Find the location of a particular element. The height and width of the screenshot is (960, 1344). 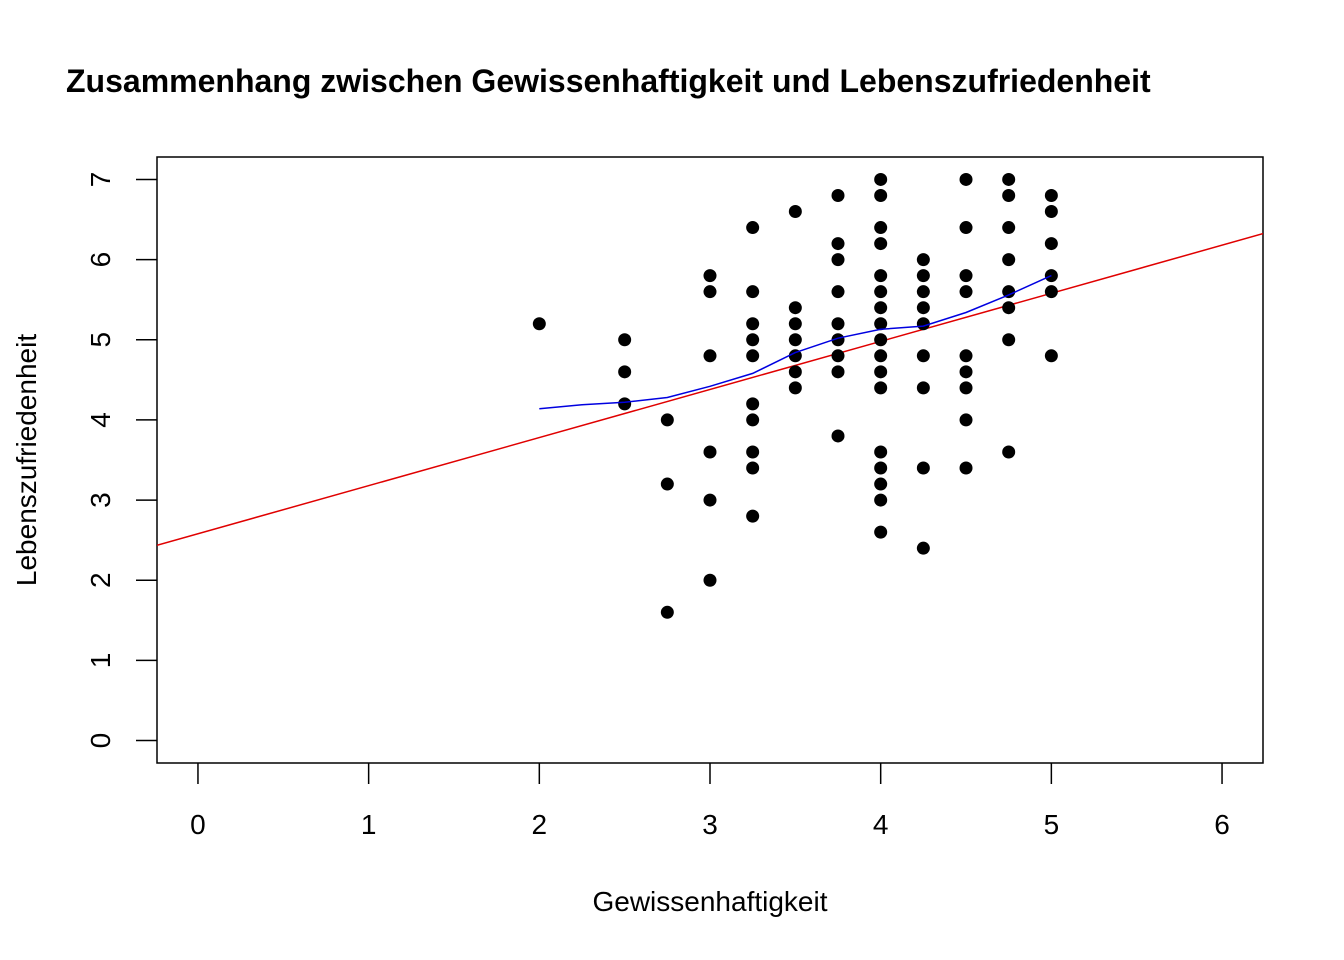

y-tick-label: 1 is located at coordinates (100, 661).